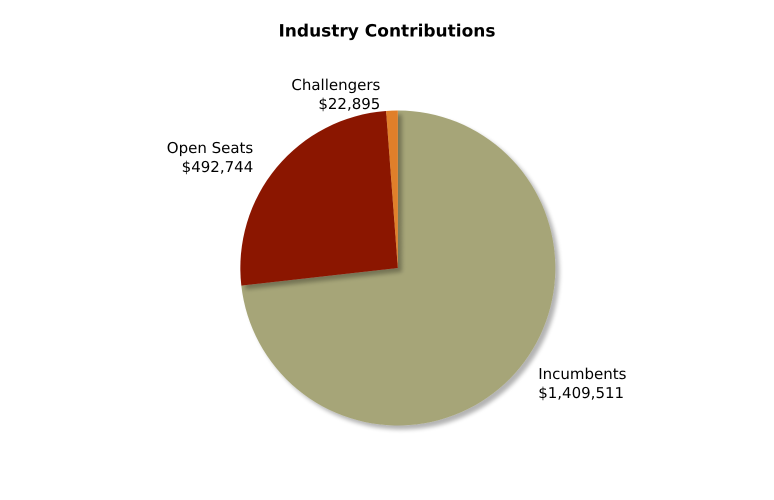 This screenshot has height=500, width=774. What do you see at coordinates (336, 85) in the screenshot?
I see `slice-label: Challengers` at bounding box center [336, 85].